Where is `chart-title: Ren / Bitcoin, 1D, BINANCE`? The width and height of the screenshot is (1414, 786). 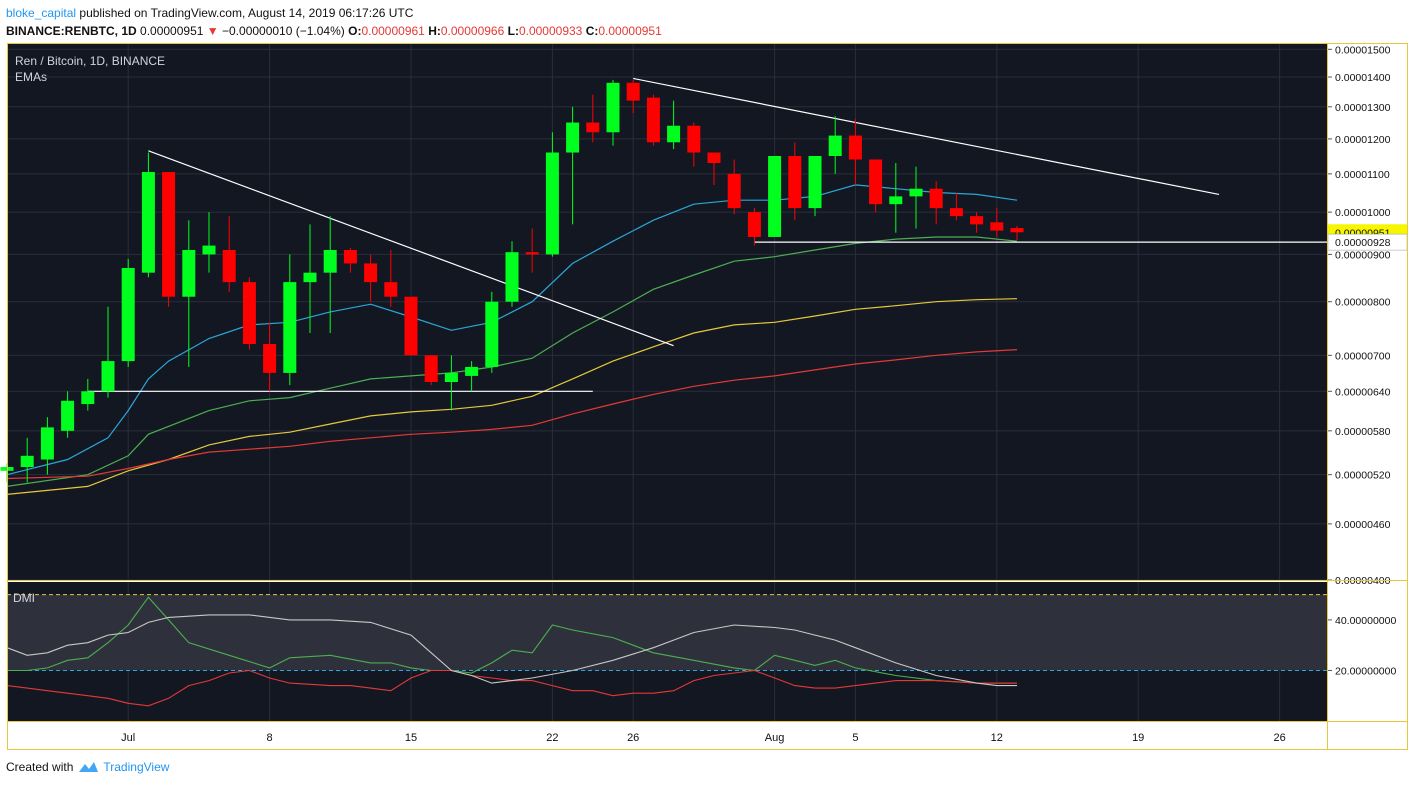 chart-title: Ren / Bitcoin, 1D, BINANCE is located at coordinates (90, 61).